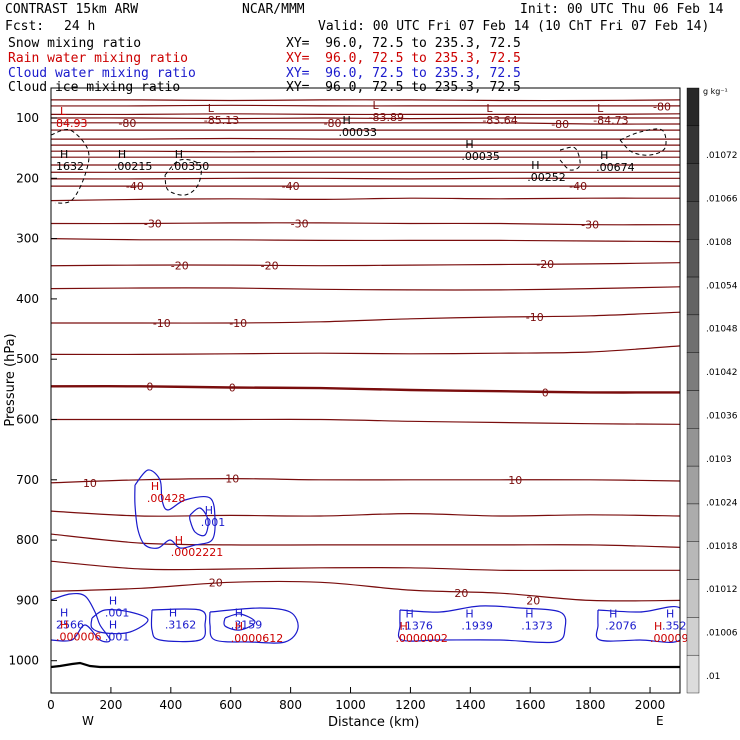 The width and height of the screenshot is (740, 740). Describe the element at coordinates (27, 480) in the screenshot. I see `y-tick-label: 700` at that location.